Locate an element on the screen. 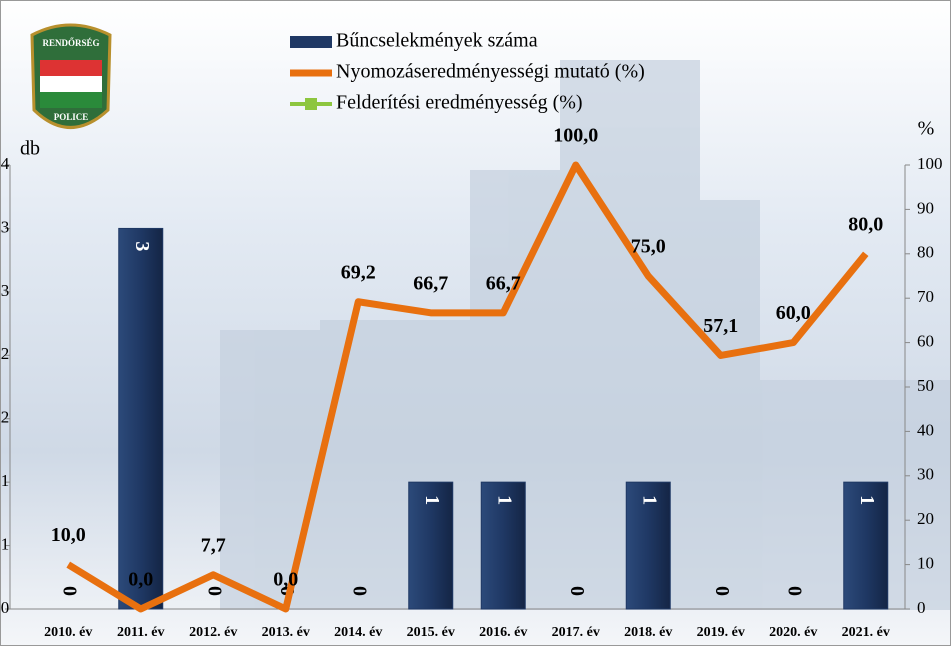 The height and width of the screenshot is (646, 951). line-value-label: 7,7 is located at coordinates (213, 545).